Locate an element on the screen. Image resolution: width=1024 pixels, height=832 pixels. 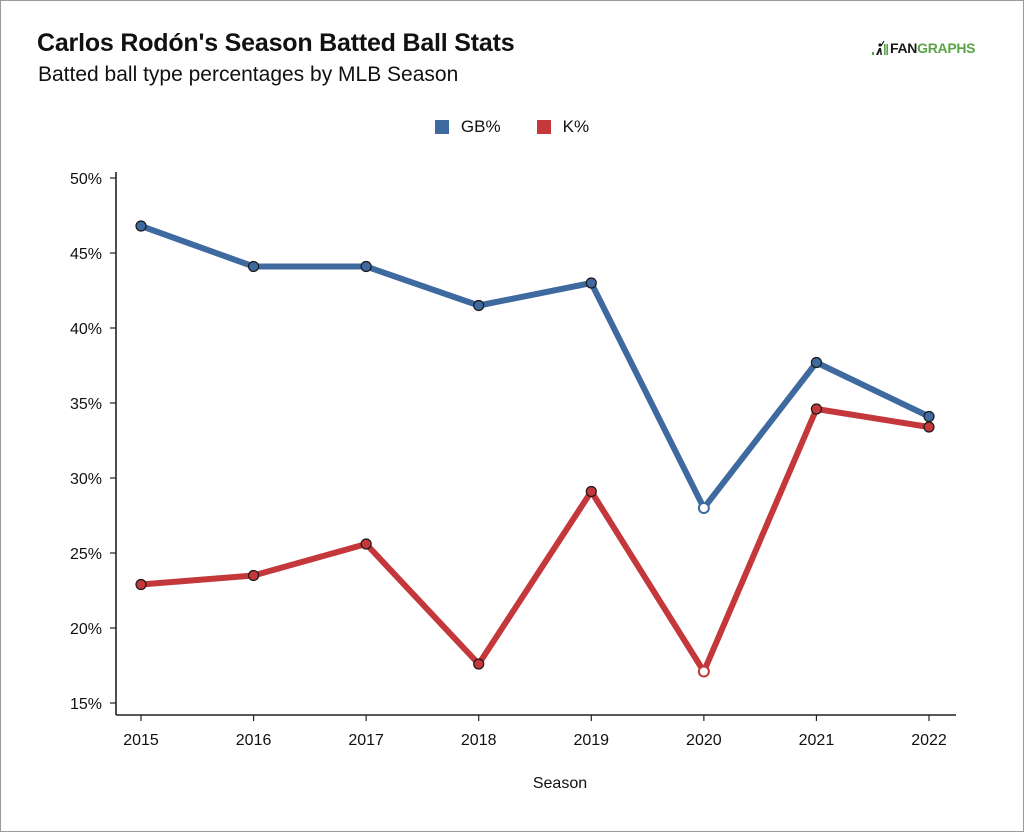
x-tick-label: 2015 is located at coordinates (141, 740).